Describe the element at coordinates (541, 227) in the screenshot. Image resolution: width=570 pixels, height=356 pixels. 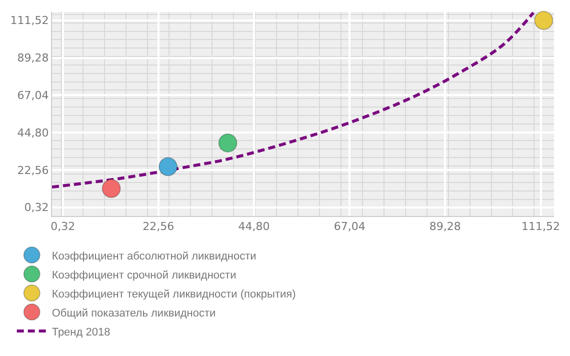
I see `x-tick-label: 111,52` at that location.